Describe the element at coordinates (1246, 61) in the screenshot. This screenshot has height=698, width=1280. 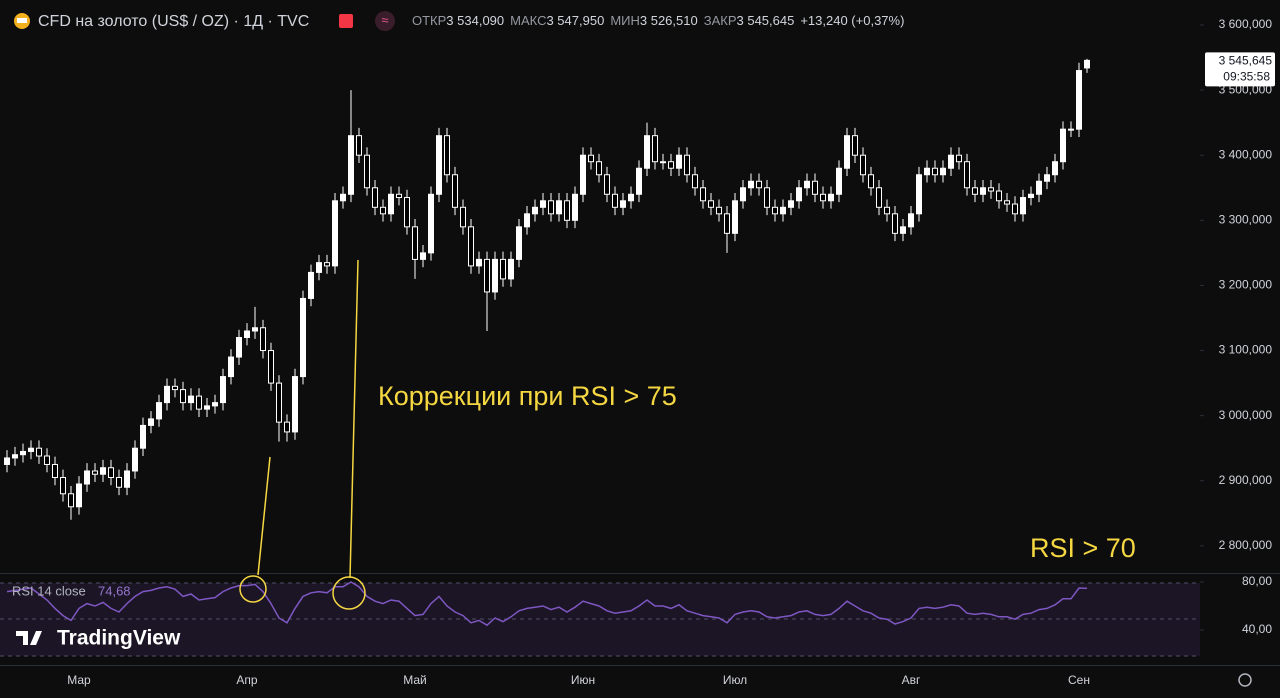
I see `last-price-label: 3 545,645` at that location.